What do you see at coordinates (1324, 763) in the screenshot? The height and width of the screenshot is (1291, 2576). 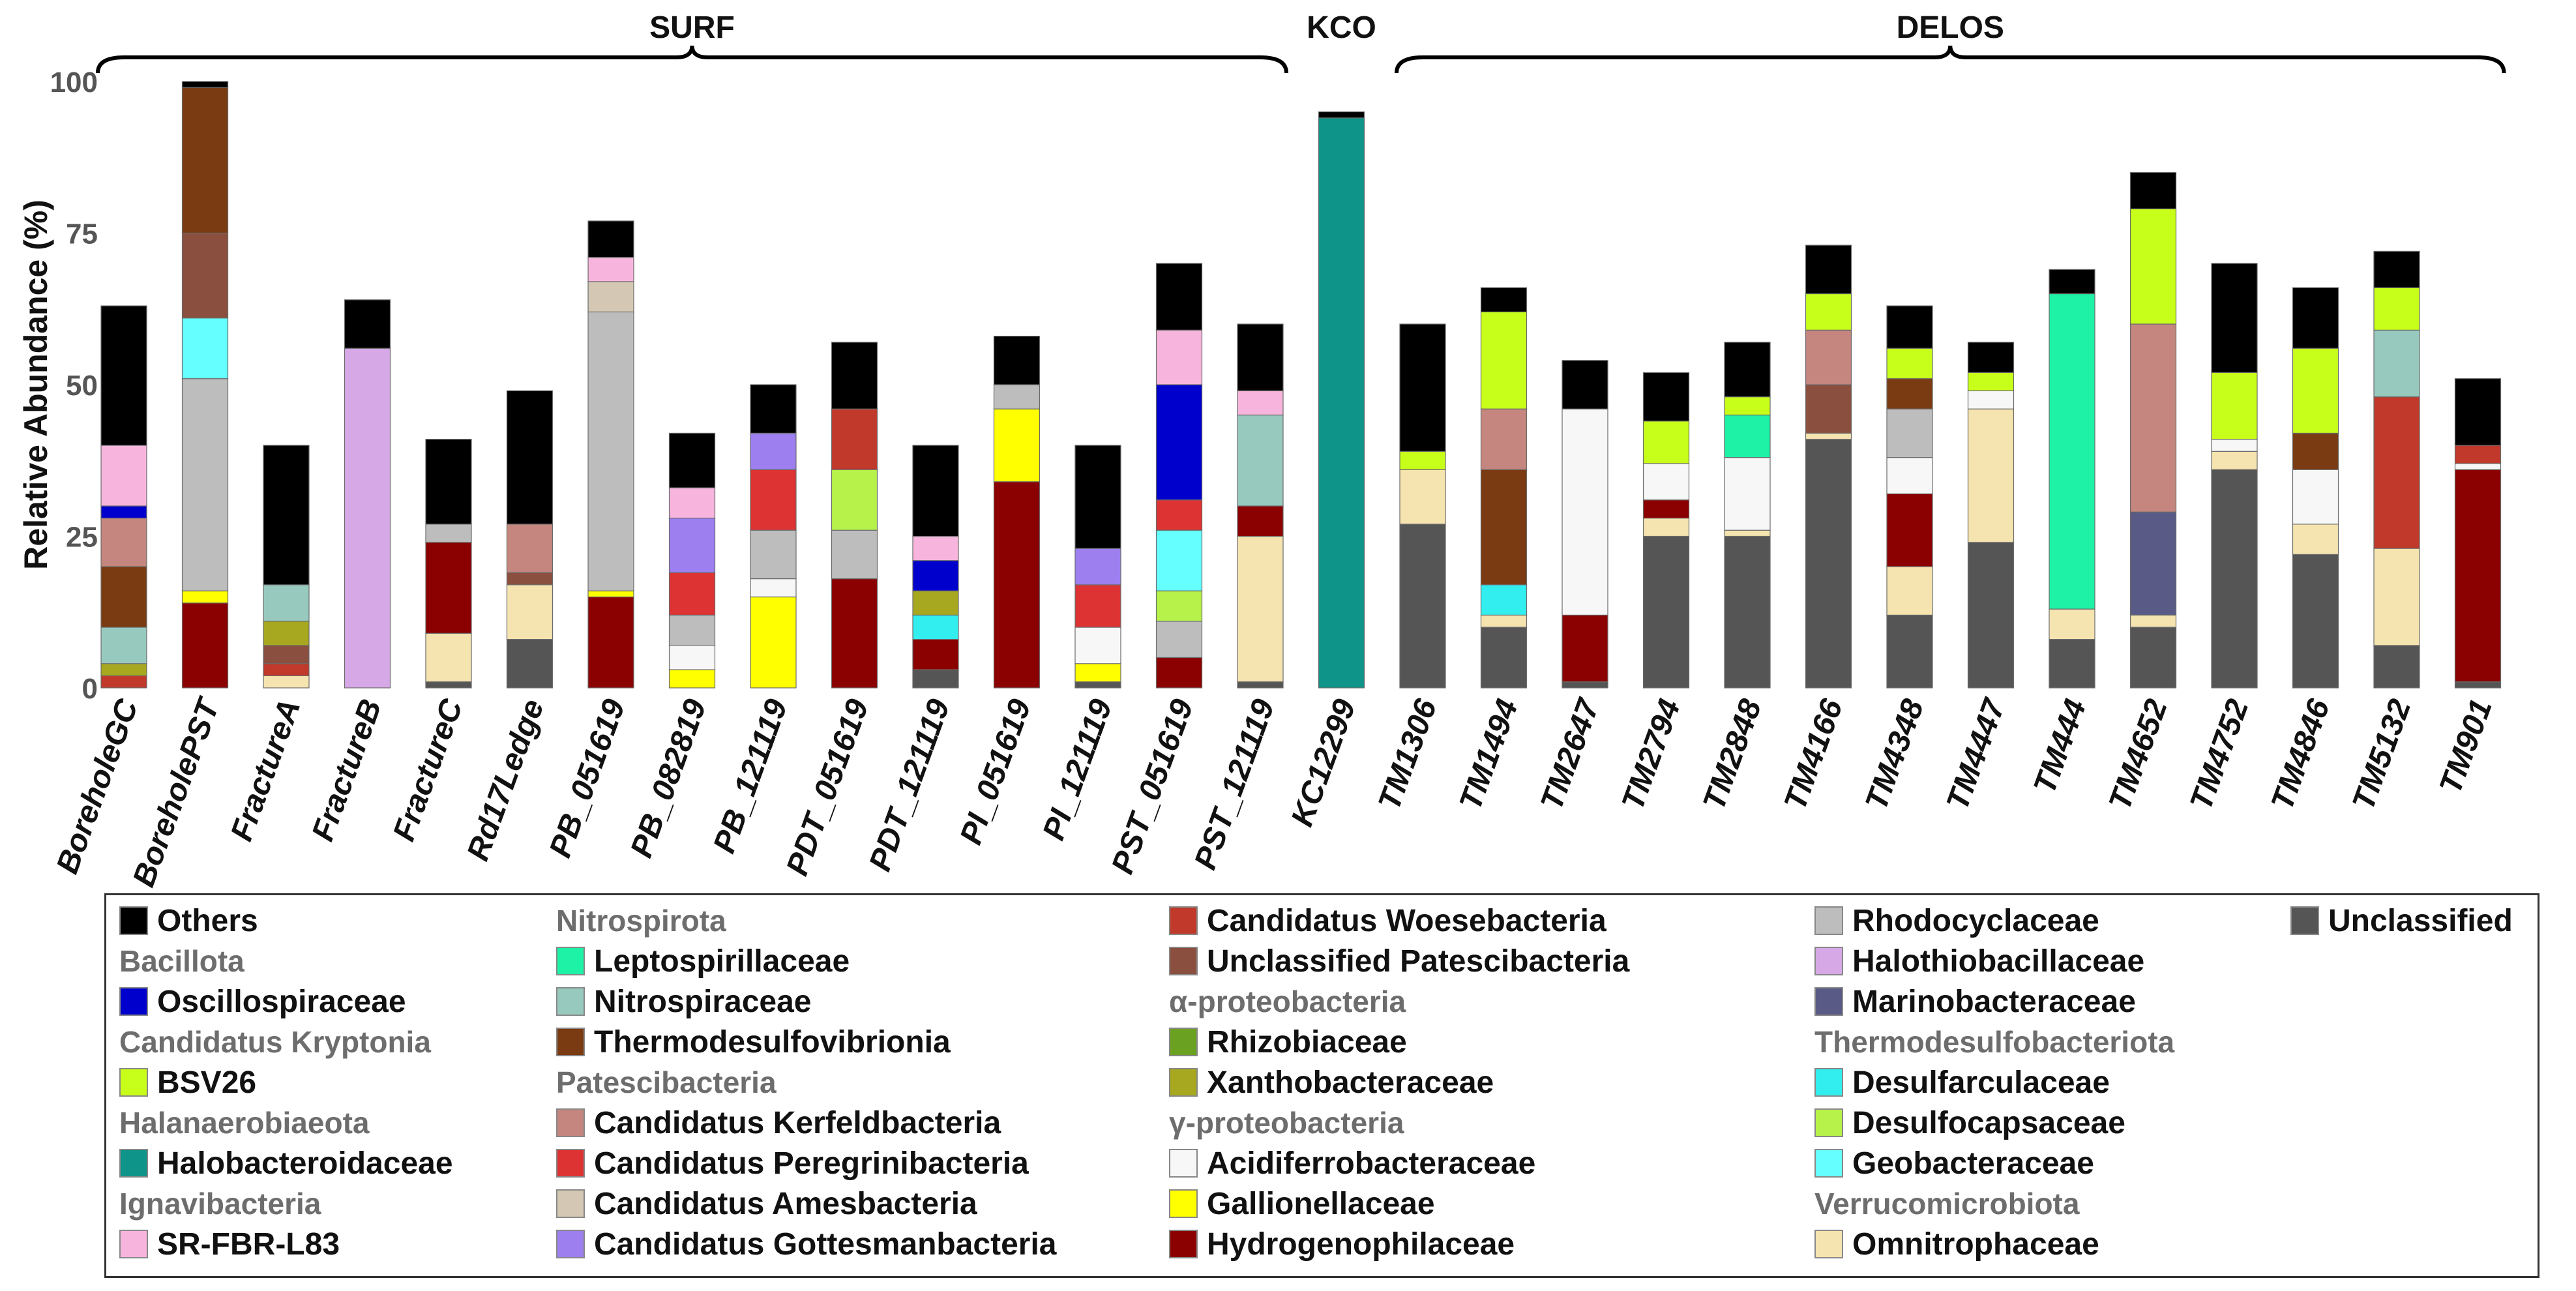 I see `x-tick-label: KC12299` at bounding box center [1324, 763].